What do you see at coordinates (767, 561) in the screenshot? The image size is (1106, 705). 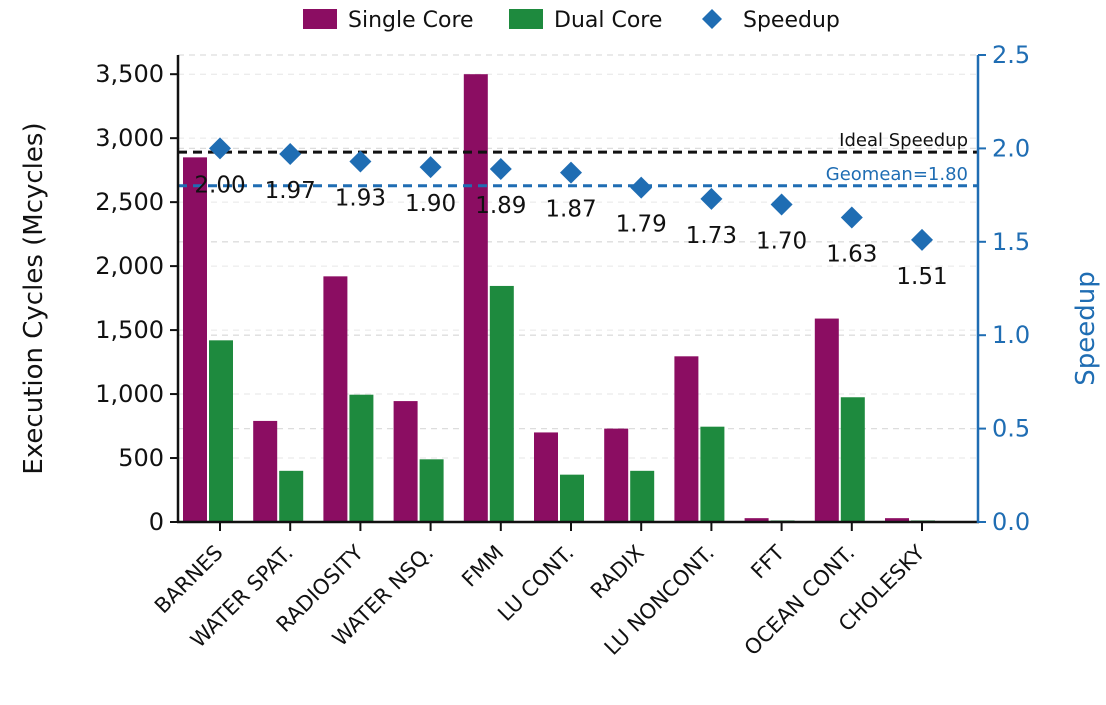 I see `x-axis-tick-label: FFT` at bounding box center [767, 561].